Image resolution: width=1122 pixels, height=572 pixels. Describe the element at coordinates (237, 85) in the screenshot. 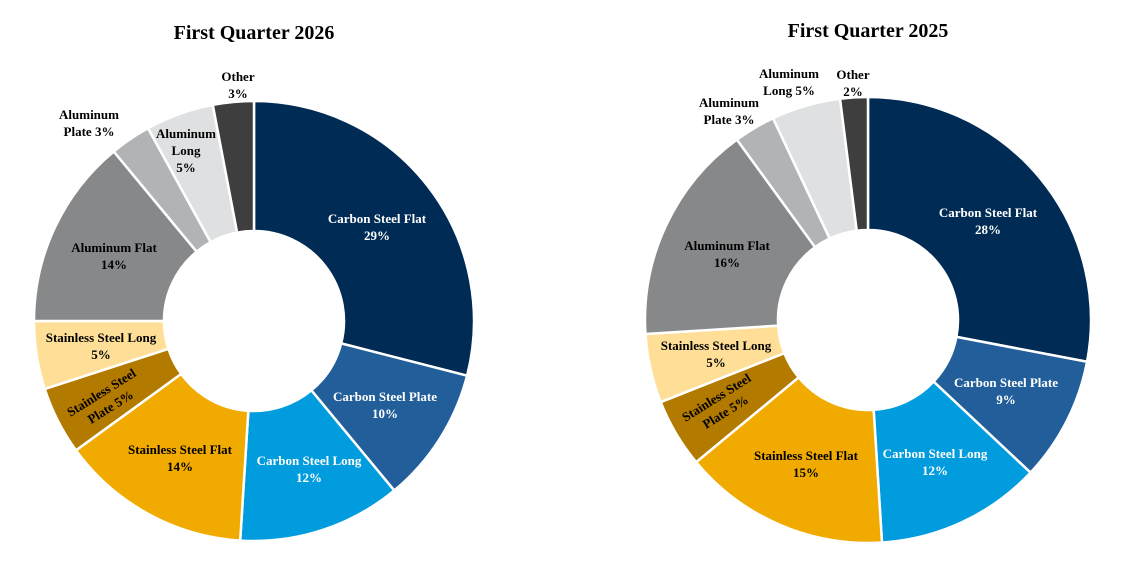

I see `slice-label-other: Other 3%` at that location.